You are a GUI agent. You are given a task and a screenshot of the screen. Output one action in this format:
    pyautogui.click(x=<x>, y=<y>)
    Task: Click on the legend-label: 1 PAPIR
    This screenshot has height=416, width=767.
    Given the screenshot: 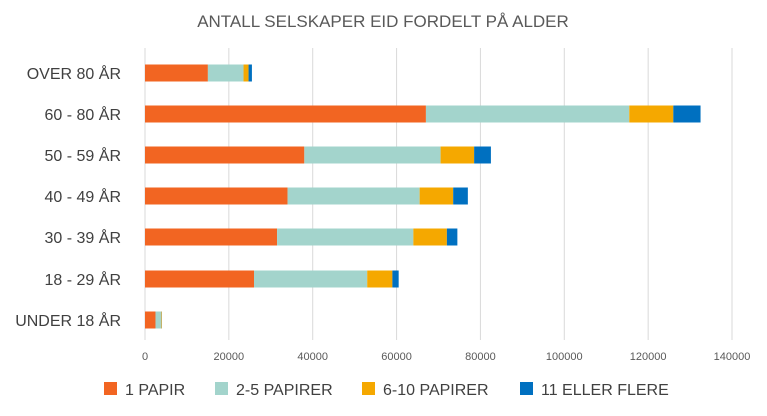 What is the action you would take?
    pyautogui.click(x=155, y=390)
    